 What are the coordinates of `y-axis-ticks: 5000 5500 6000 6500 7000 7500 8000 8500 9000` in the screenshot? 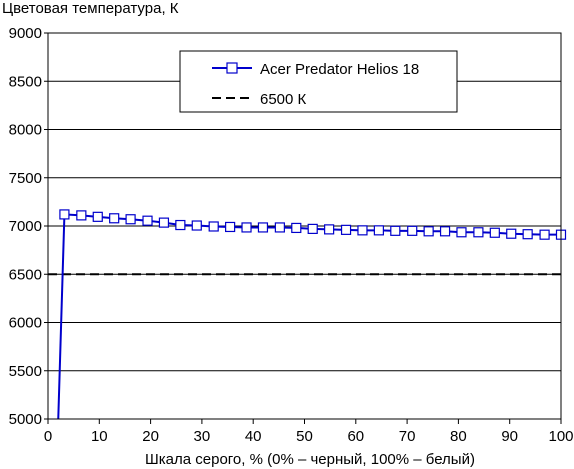 It's located at (28, 226).